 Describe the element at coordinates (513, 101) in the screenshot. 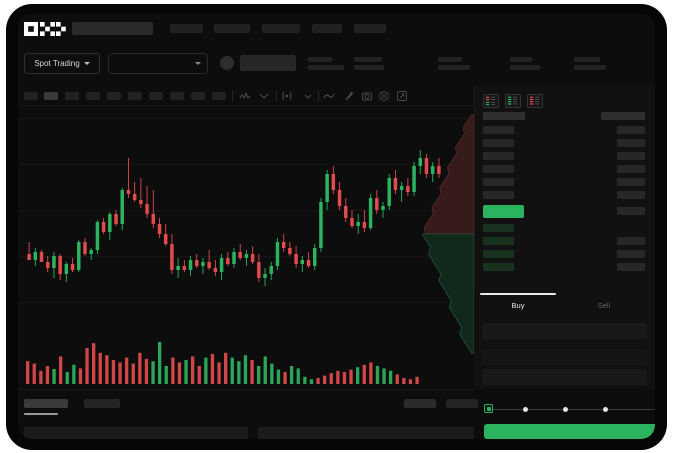

I see `orderbook-view-bids-icon` at that location.